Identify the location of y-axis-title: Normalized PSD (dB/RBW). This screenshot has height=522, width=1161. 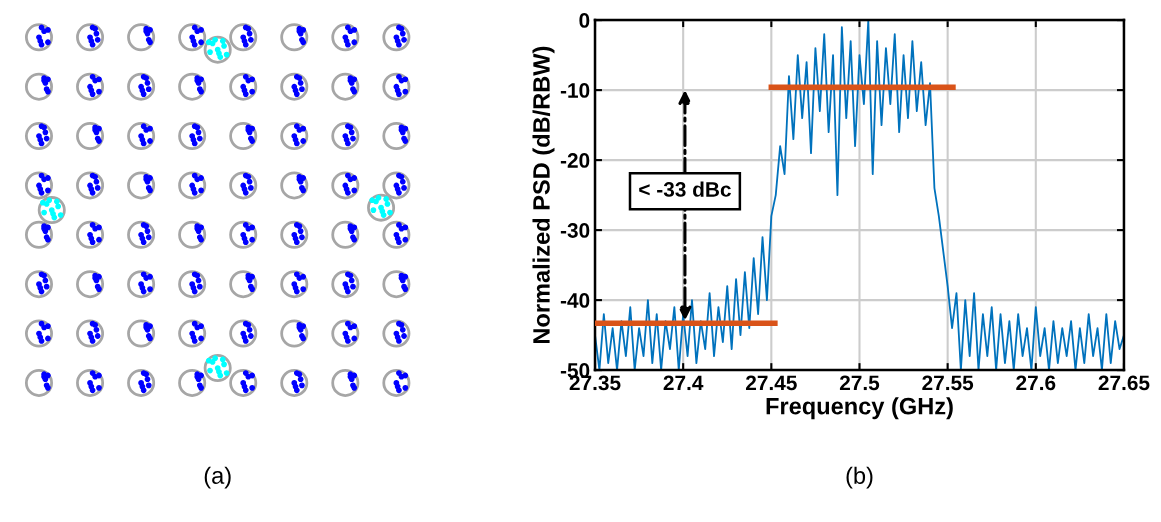
(543, 195).